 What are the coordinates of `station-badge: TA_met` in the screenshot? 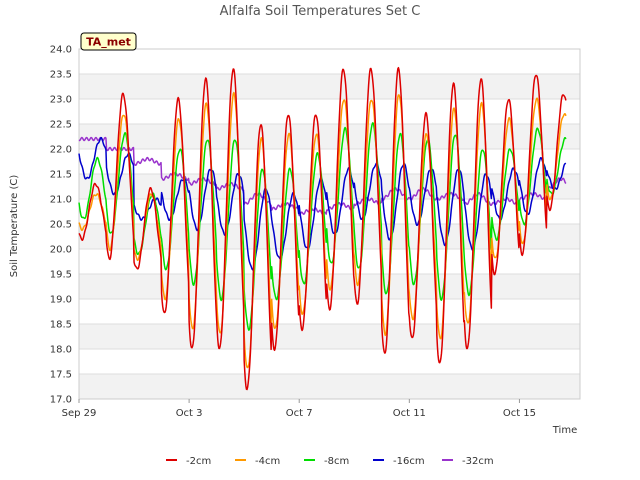 It's located at (108, 41).